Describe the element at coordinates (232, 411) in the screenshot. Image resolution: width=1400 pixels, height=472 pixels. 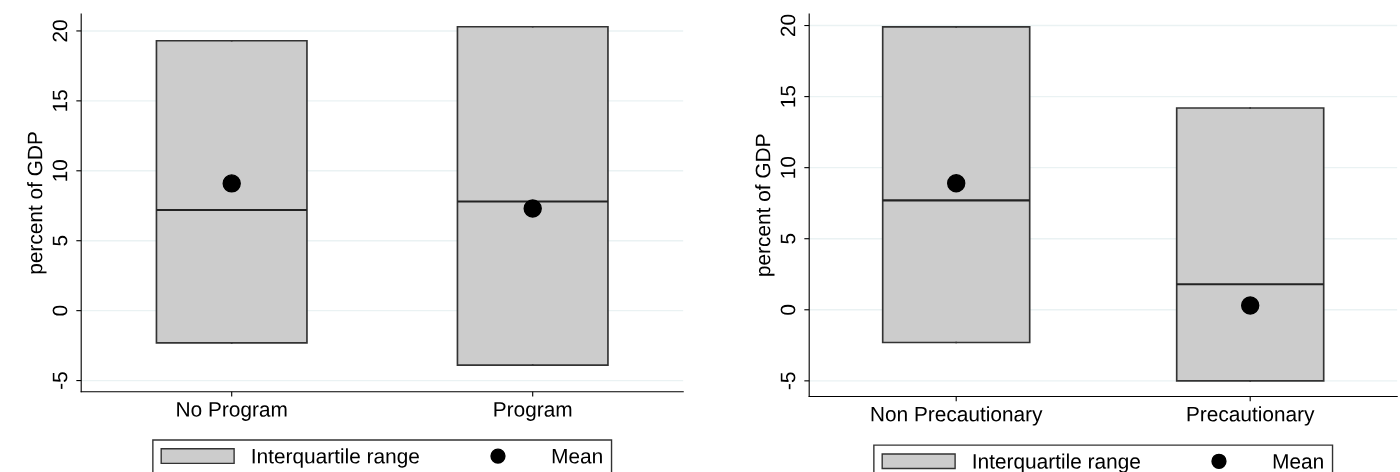
I see `x-tick-label: No Program` at that location.